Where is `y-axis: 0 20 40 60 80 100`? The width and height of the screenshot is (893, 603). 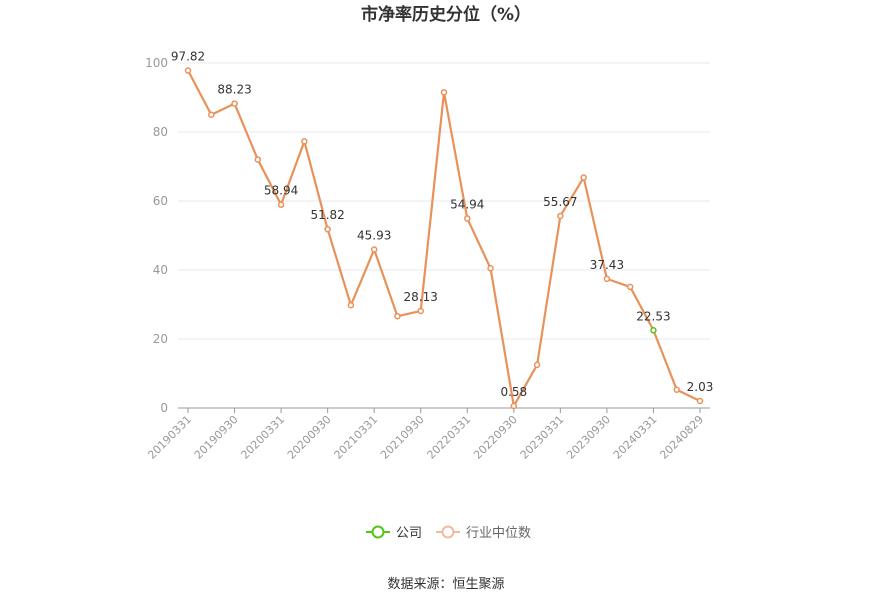 y-axis: 0 20 40 60 80 100 is located at coordinates (156, 235).